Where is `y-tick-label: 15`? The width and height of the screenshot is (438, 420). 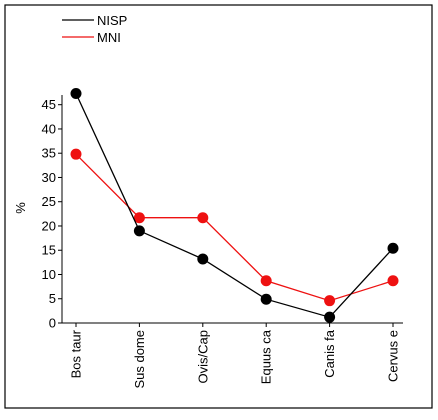 y-tick-label: 15 is located at coordinates (49, 250).